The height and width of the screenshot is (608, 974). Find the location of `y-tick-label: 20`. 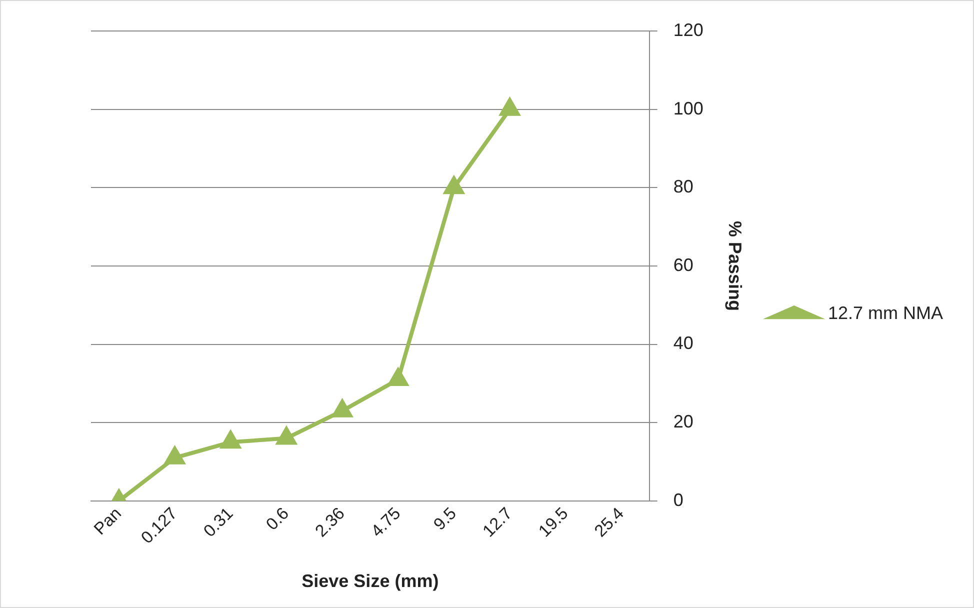

y-tick-label: 20 is located at coordinates (683, 422).